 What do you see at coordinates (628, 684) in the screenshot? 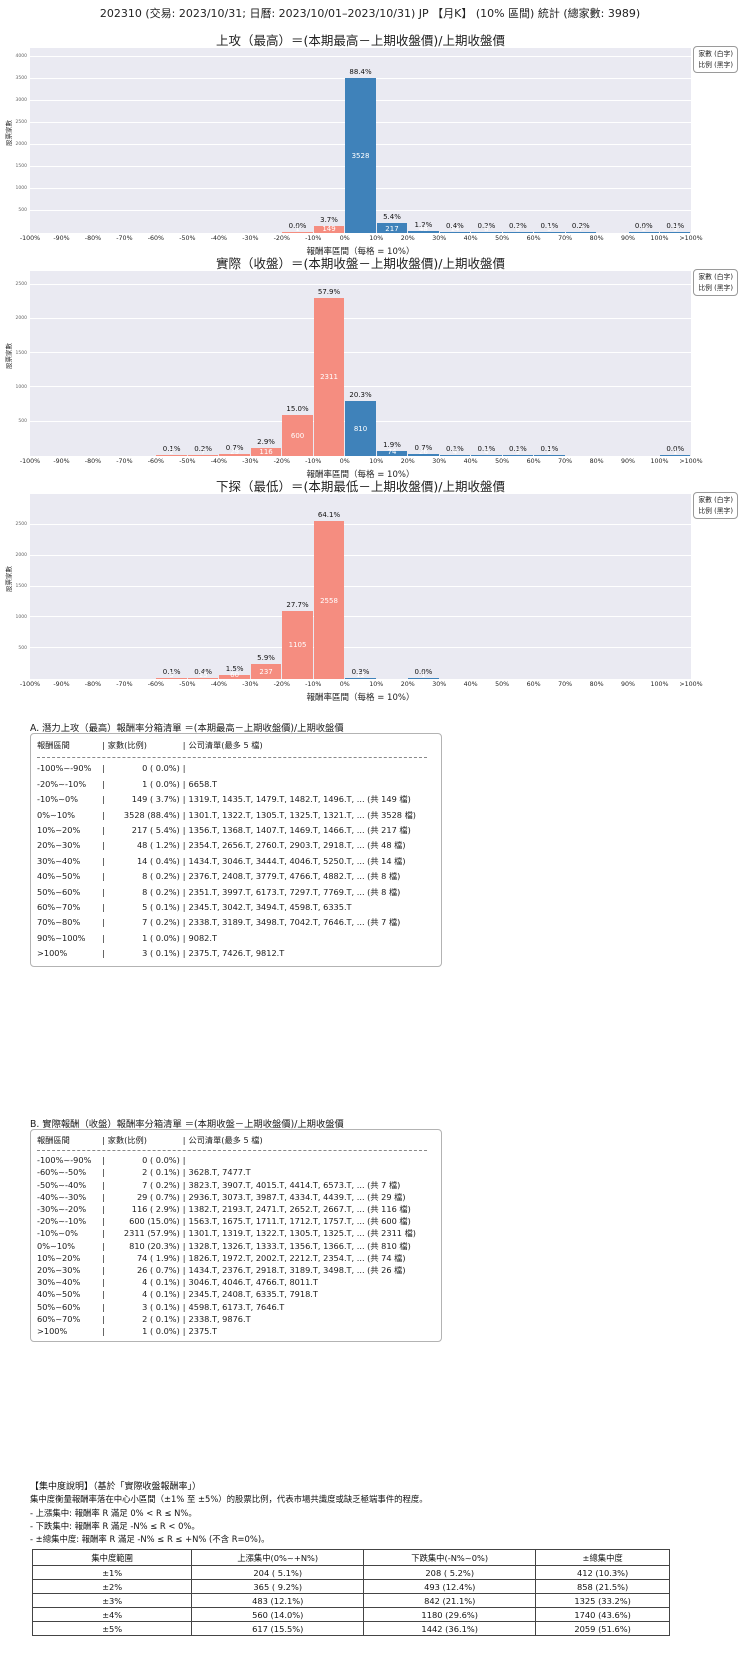
I see `x-tick-label: 90%` at bounding box center [628, 684].